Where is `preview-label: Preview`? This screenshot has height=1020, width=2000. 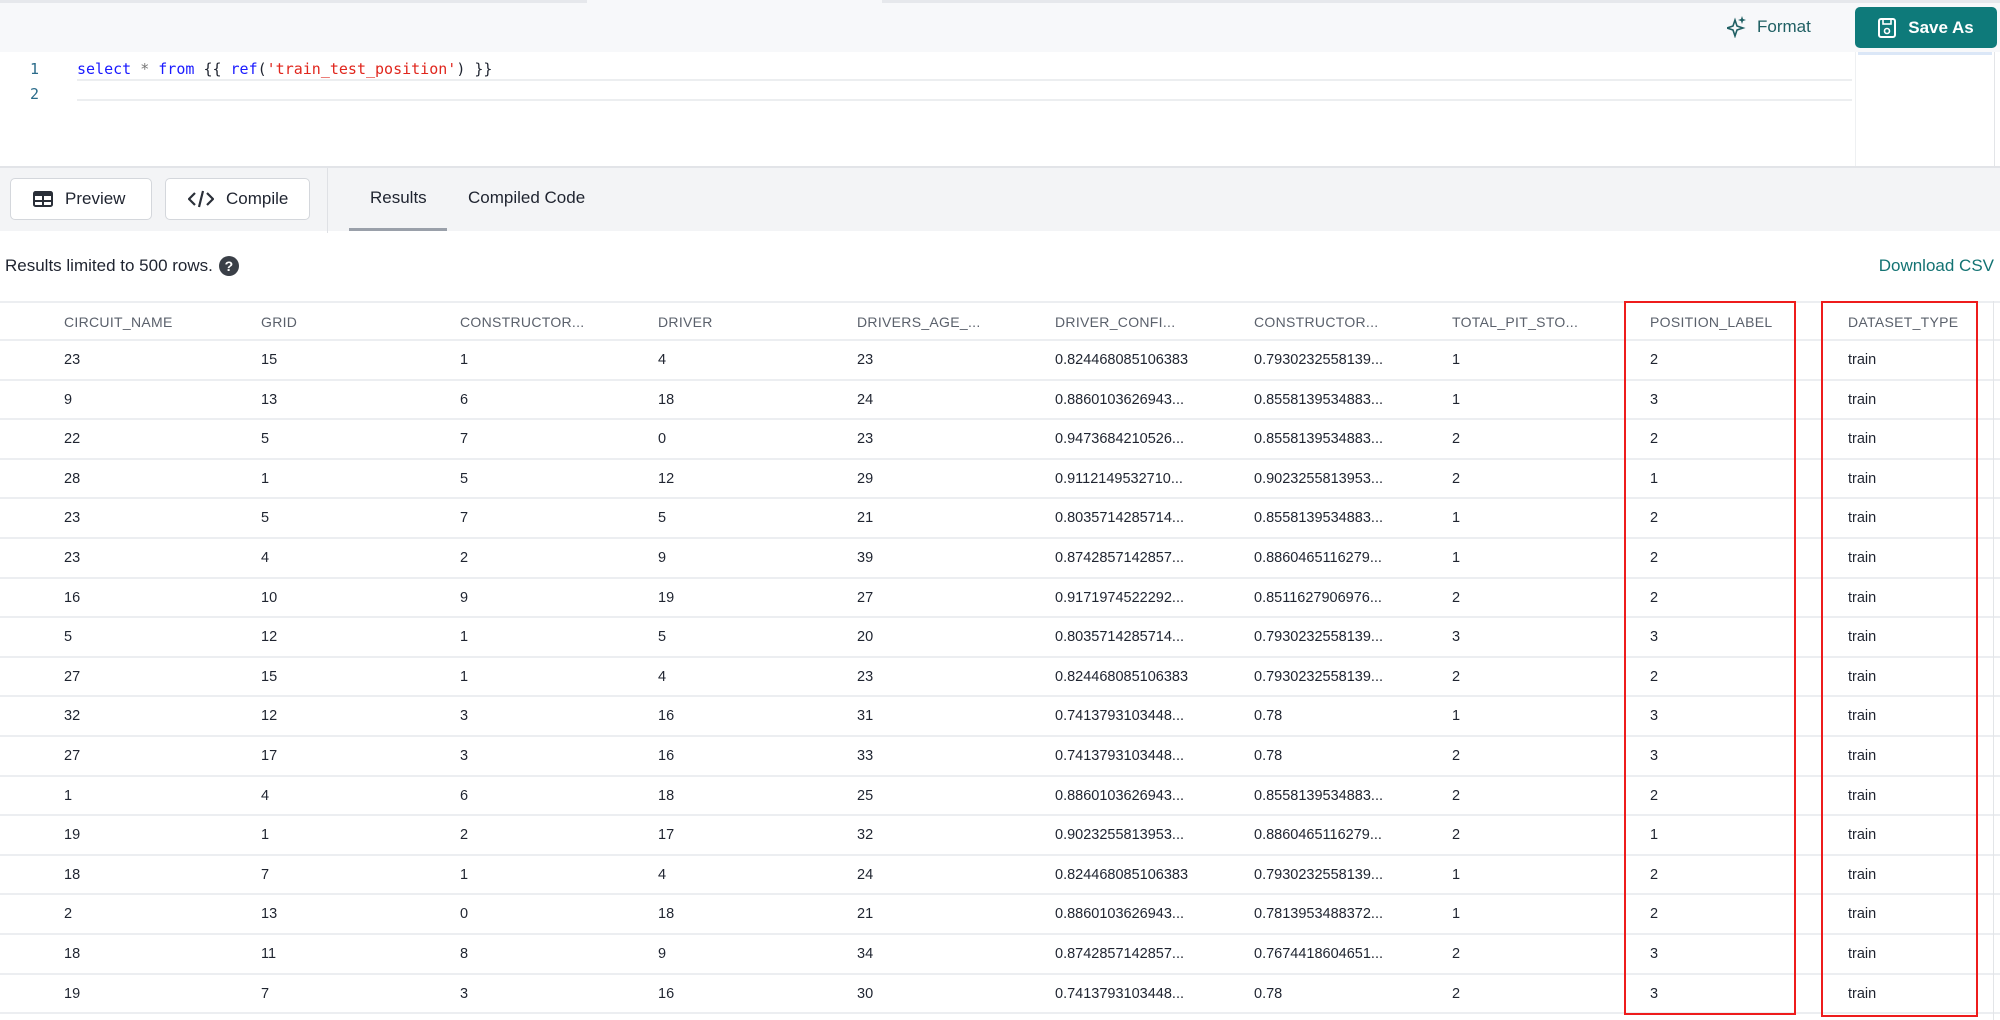
preview-label: Preview is located at coordinates (95, 198).